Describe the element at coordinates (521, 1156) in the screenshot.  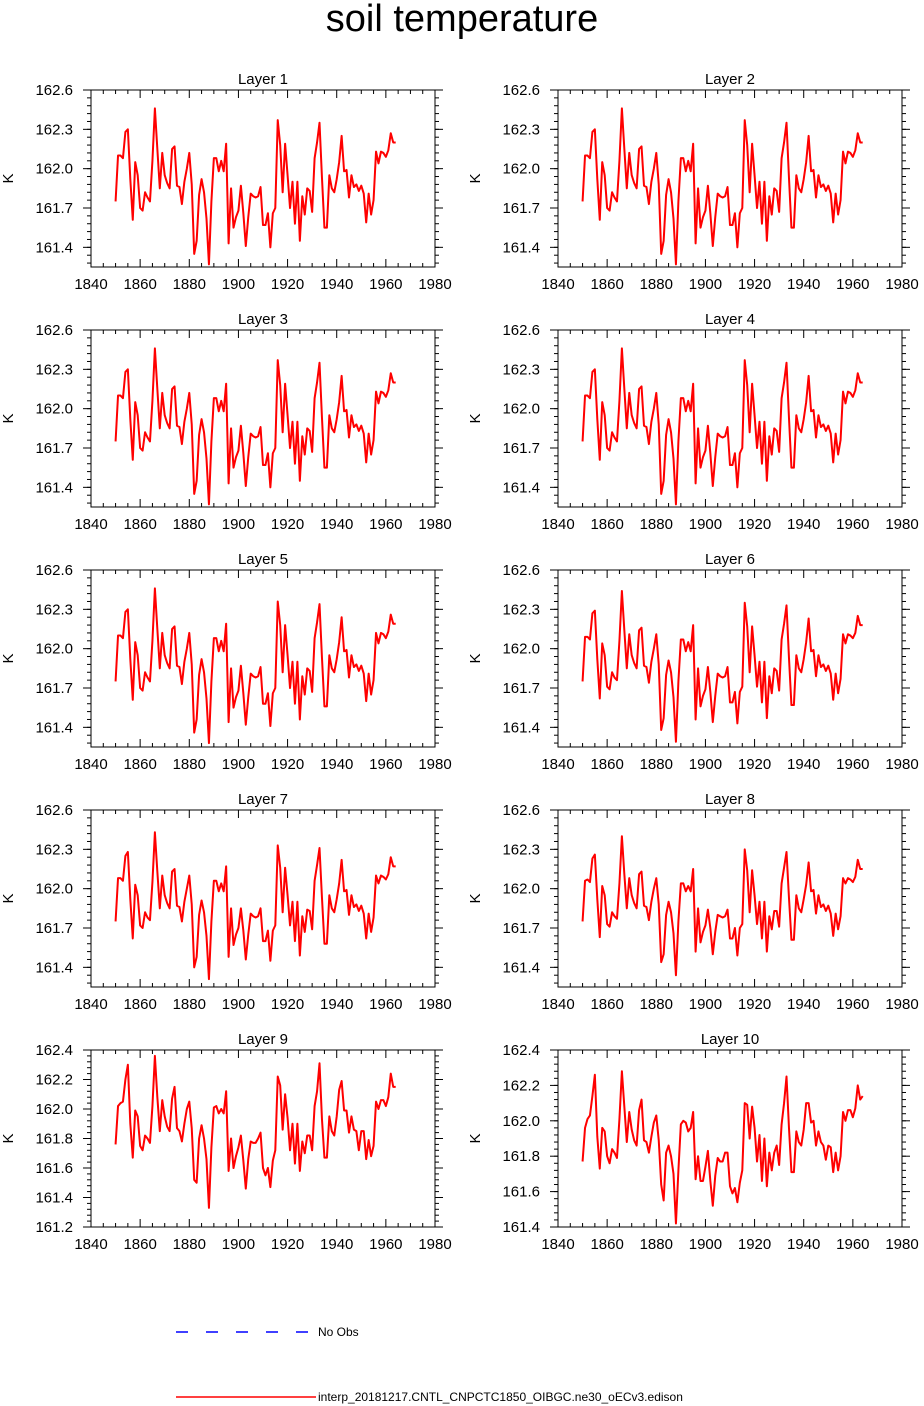
I see `y-tick-label: 161.8` at that location.